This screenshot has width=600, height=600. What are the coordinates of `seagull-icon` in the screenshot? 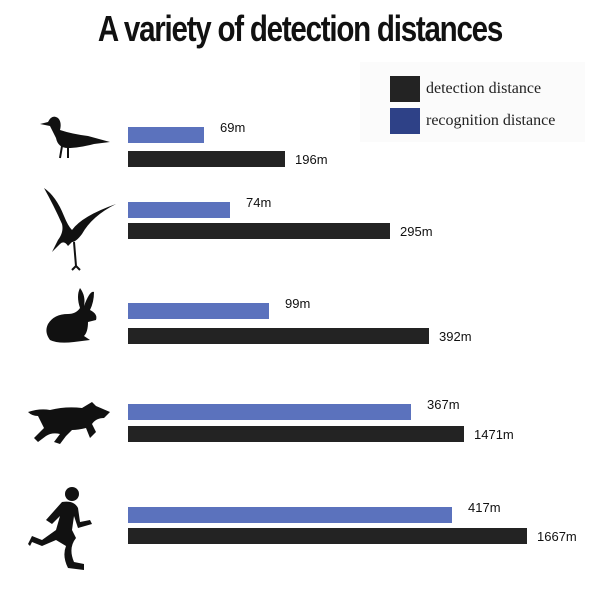 It's located at (75, 137).